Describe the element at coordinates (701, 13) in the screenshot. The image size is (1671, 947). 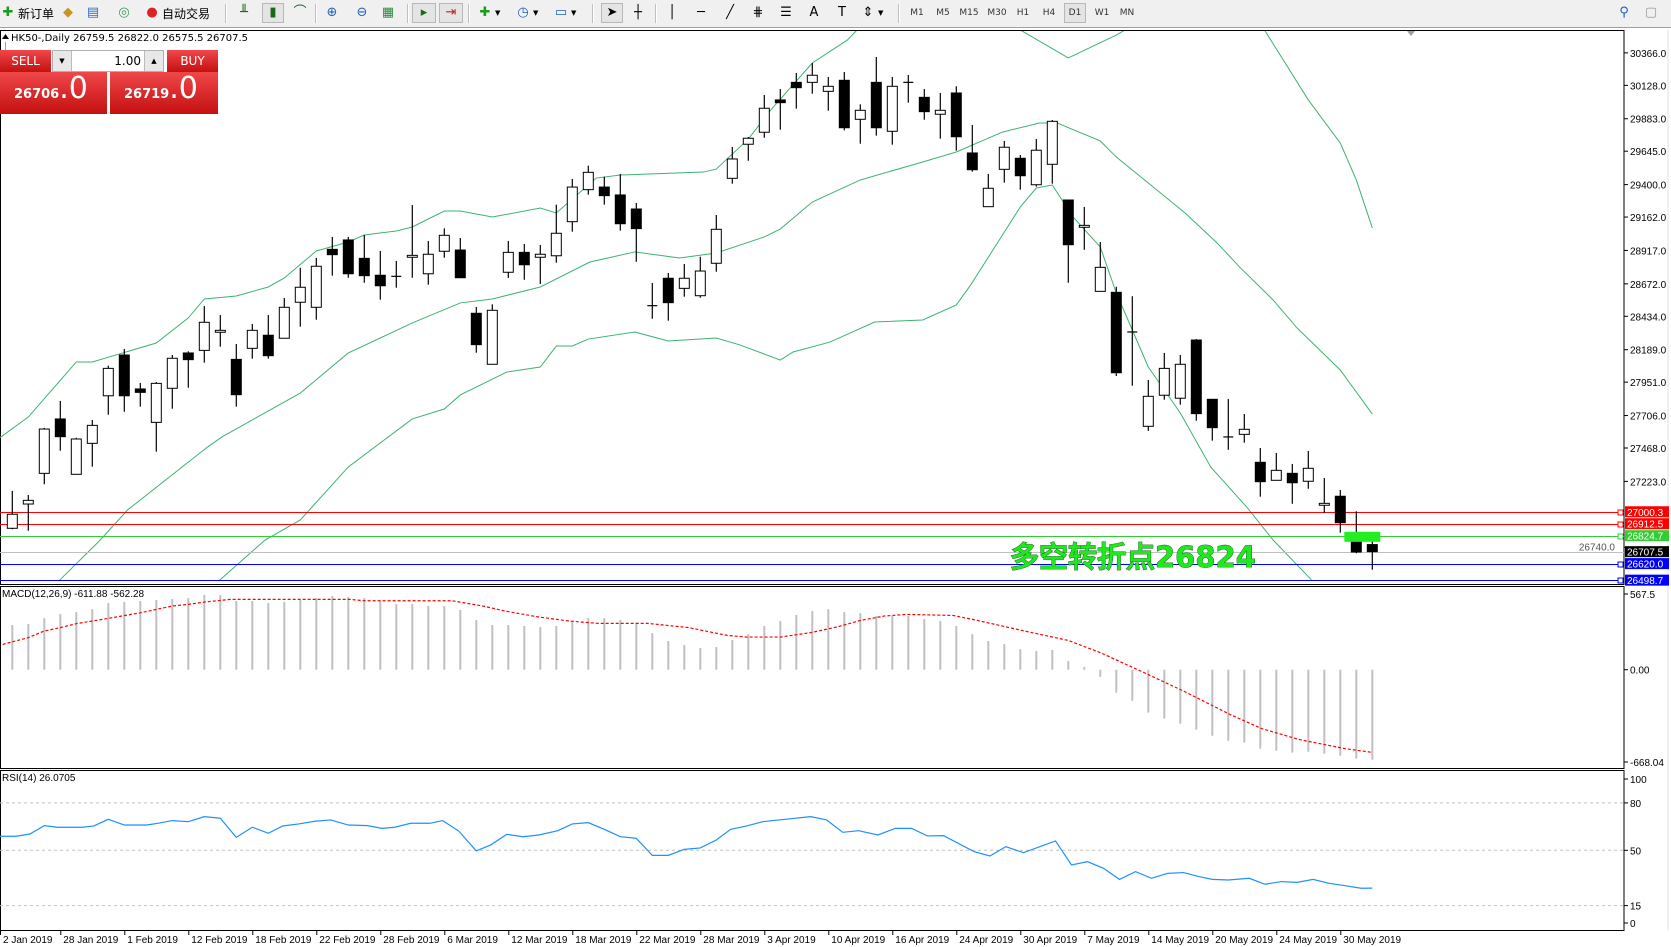
I see `horizontal-line-button: ─` at that location.